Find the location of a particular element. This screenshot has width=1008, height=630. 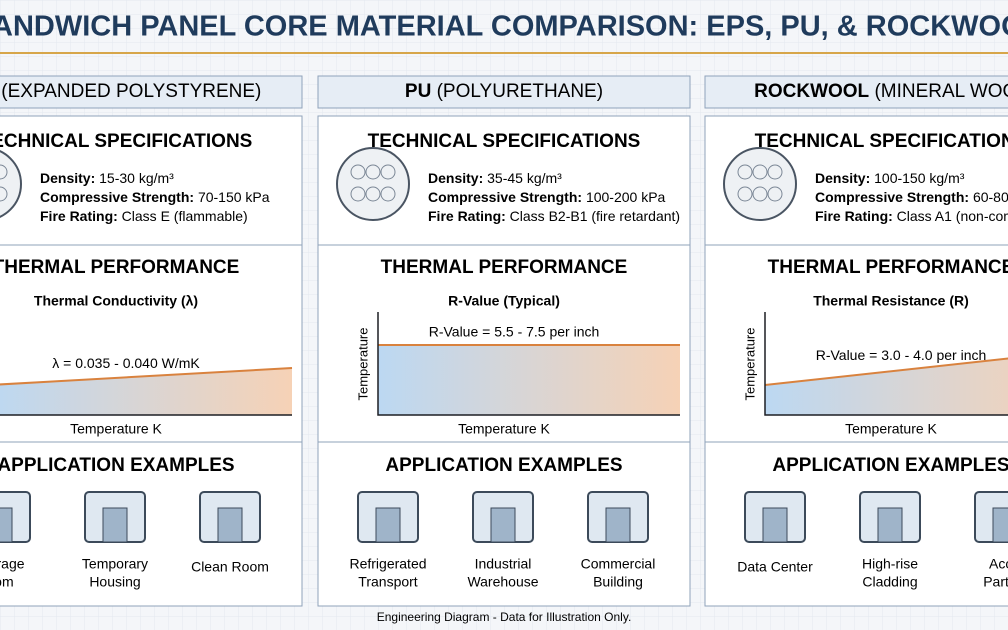

app-label: Transport is located at coordinates (388, 582).